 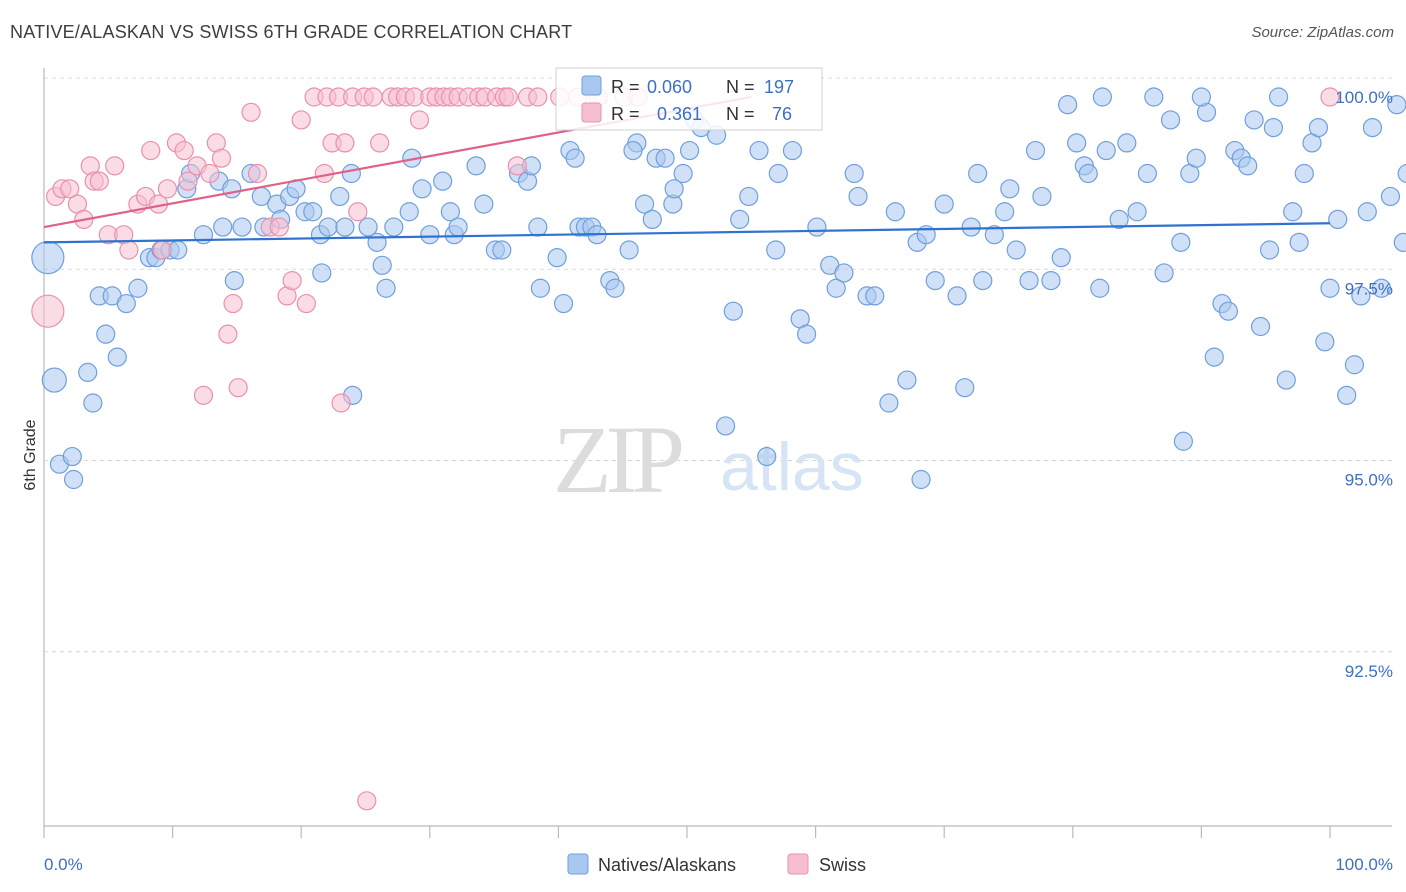 What do you see at coordinates (591, 85) in the screenshot?
I see `stats-swatch-blue` at bounding box center [591, 85].